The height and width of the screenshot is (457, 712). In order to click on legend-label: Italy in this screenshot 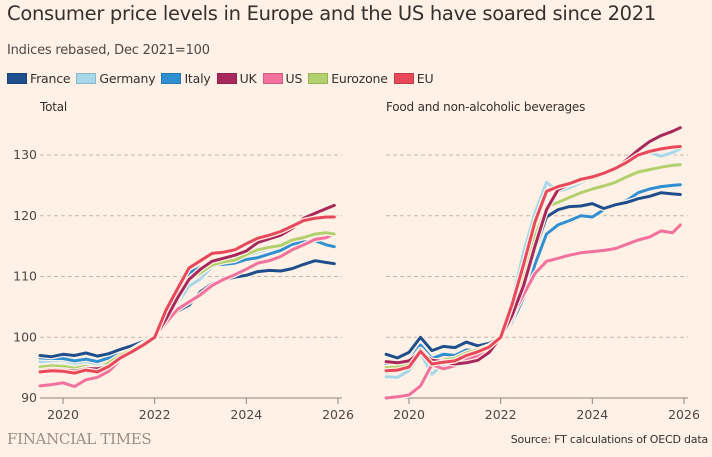, I will do `click(197, 78)`.